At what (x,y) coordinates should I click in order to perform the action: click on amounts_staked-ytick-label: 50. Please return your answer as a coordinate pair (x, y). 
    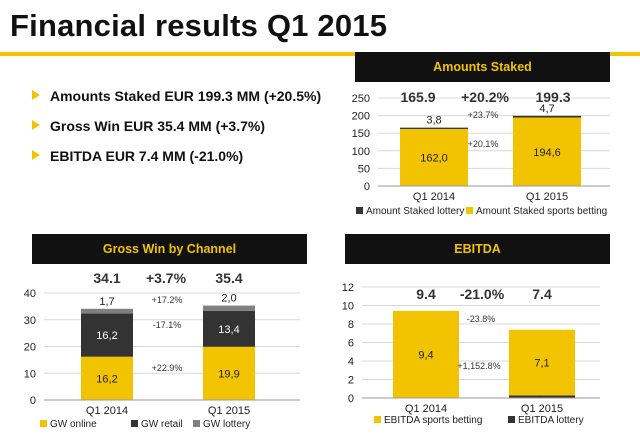
    Looking at the image, I should click on (364, 169).